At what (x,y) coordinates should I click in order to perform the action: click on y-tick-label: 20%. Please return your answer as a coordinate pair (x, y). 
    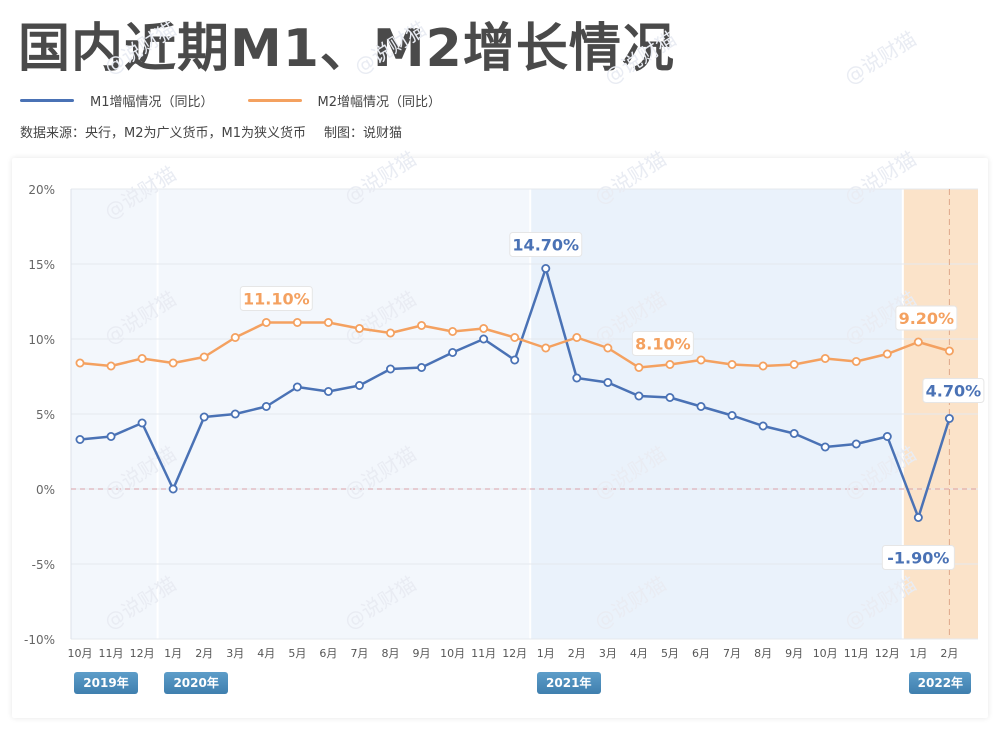
    Looking at the image, I should click on (41, 190).